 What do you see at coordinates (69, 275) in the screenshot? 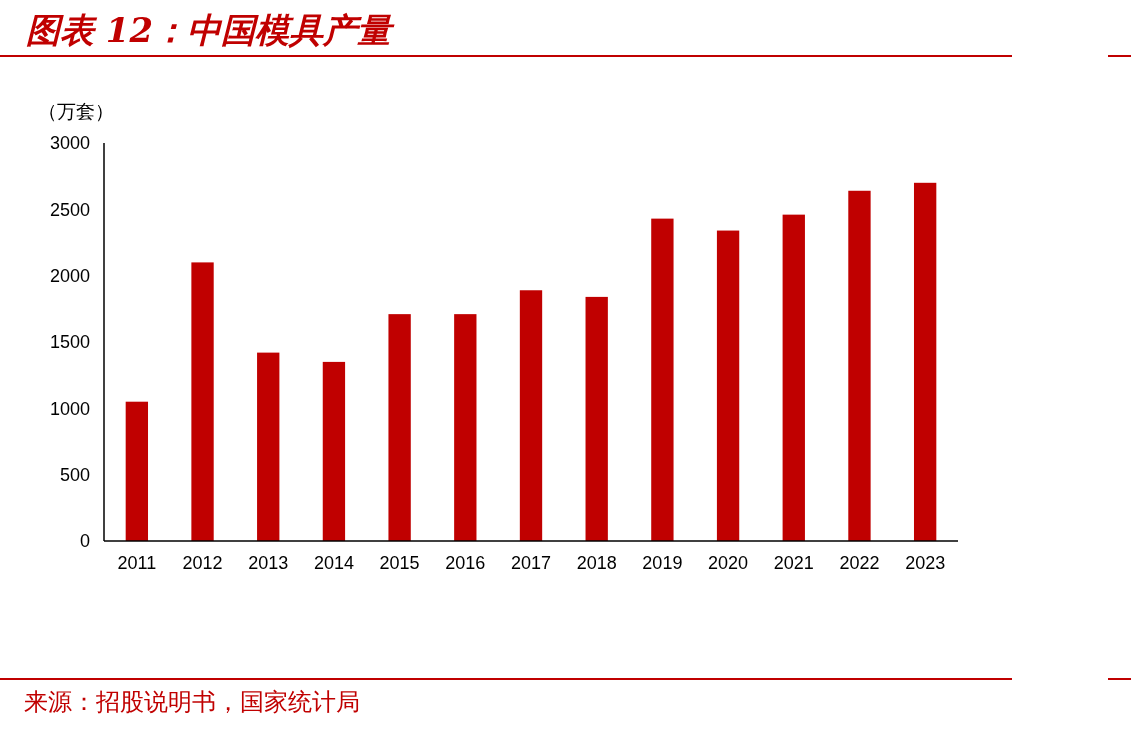
I see `y-tick-label: 2000` at bounding box center [69, 275].